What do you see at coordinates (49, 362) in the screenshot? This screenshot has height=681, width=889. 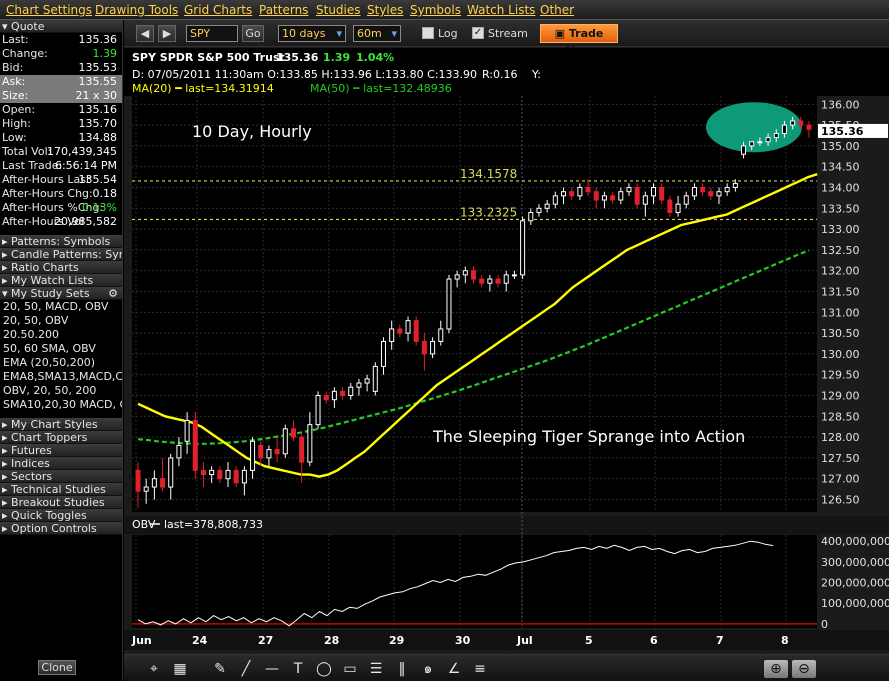 I see `study-set-item: EMA (20,50,200)` at bounding box center [49, 362].